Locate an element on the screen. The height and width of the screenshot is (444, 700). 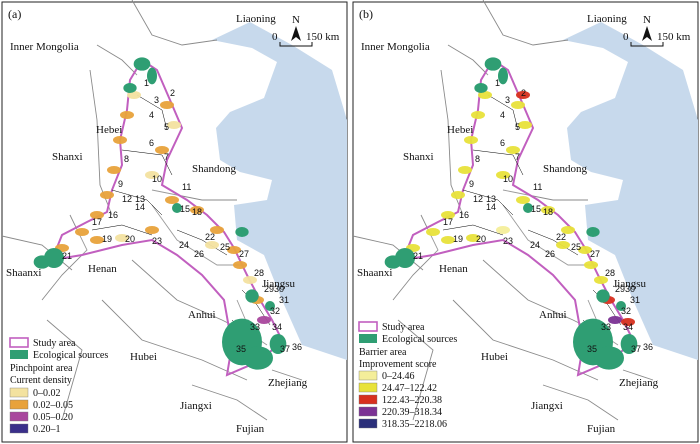
province-label-shandong: Shandong is located at coordinates (565, 169).